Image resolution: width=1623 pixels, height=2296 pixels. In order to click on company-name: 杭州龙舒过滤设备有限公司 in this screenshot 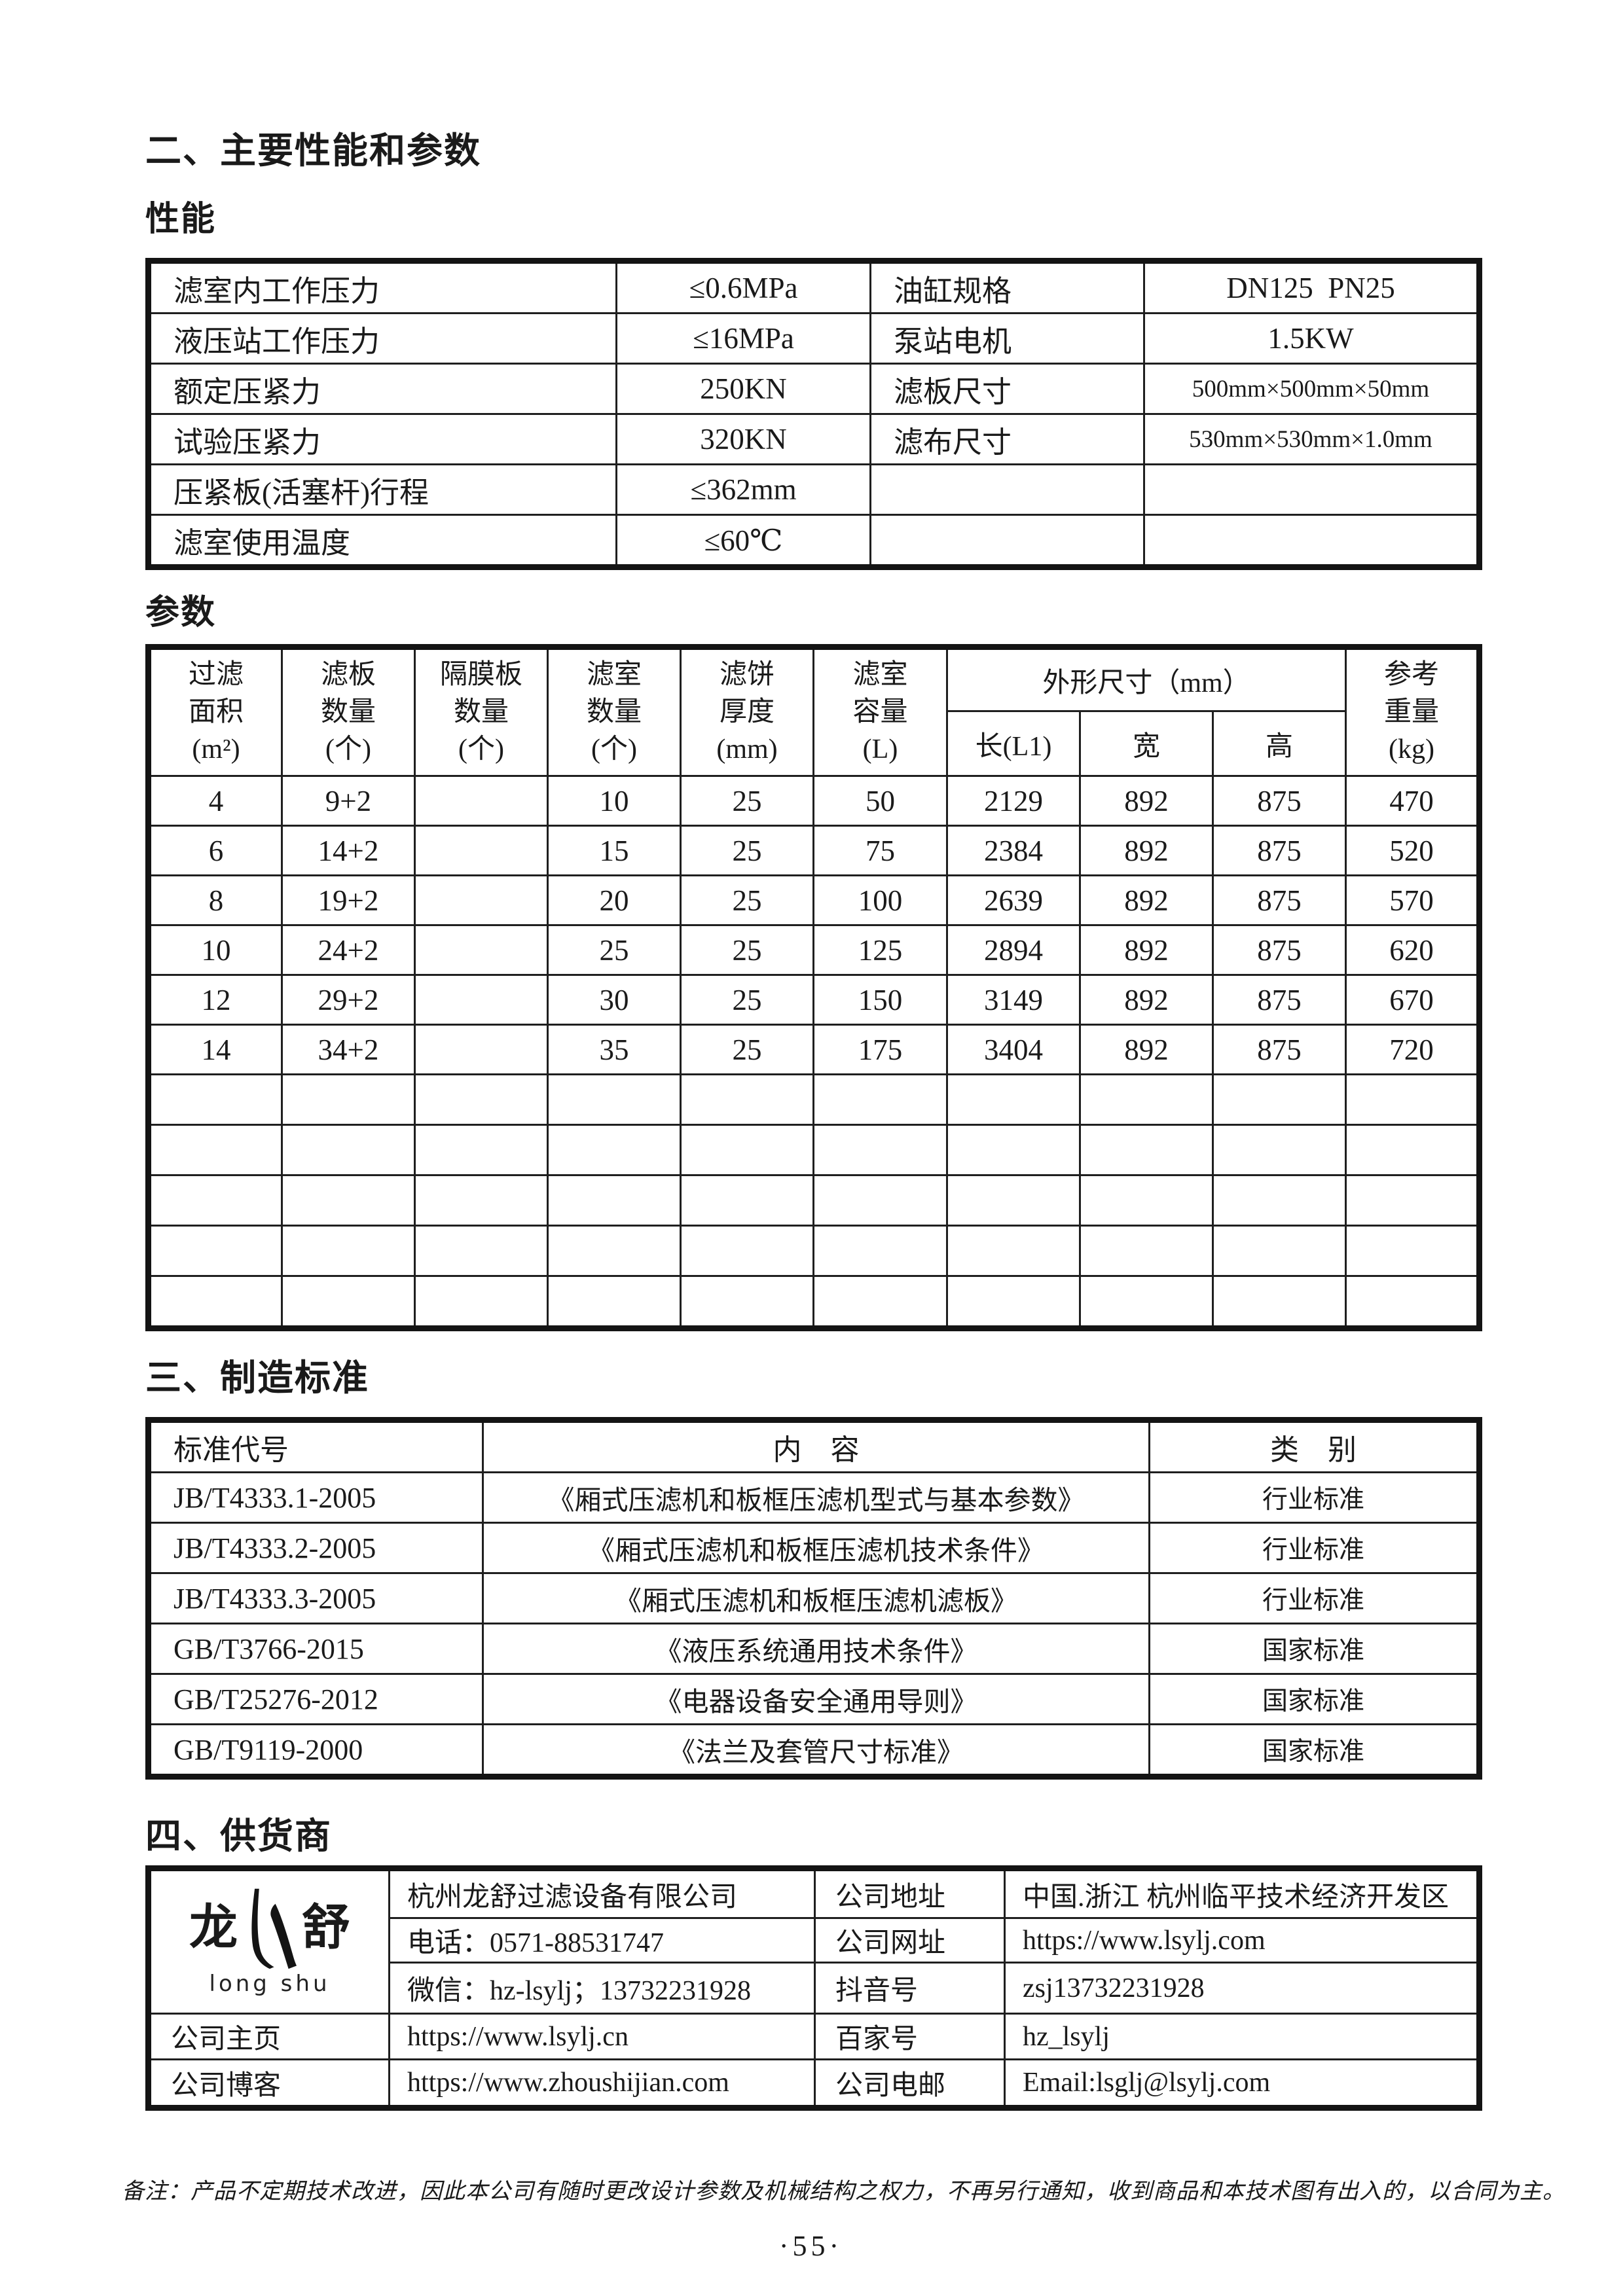, I will do `click(602, 1893)`.